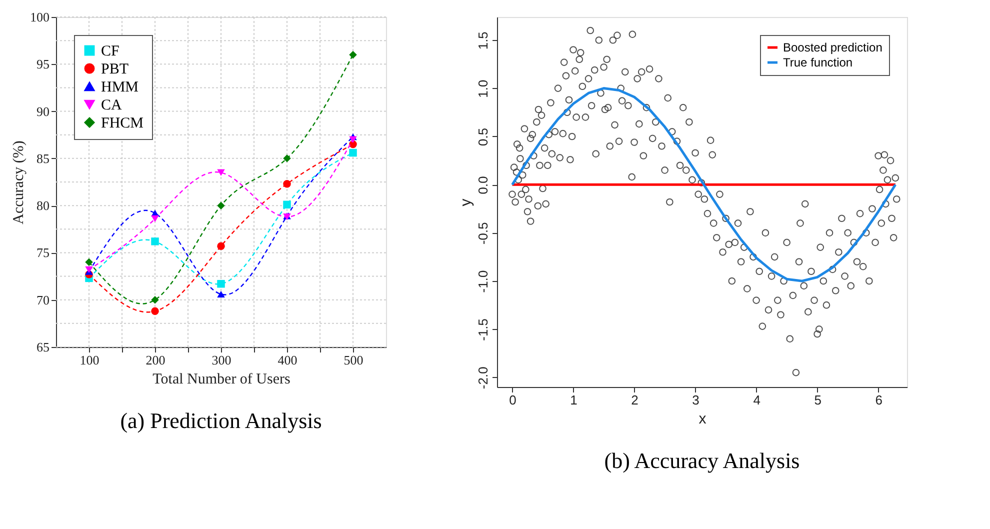 The width and height of the screenshot is (990, 529). Describe the element at coordinates (43, 347) in the screenshot. I see `y-tick-label: 65` at that location.